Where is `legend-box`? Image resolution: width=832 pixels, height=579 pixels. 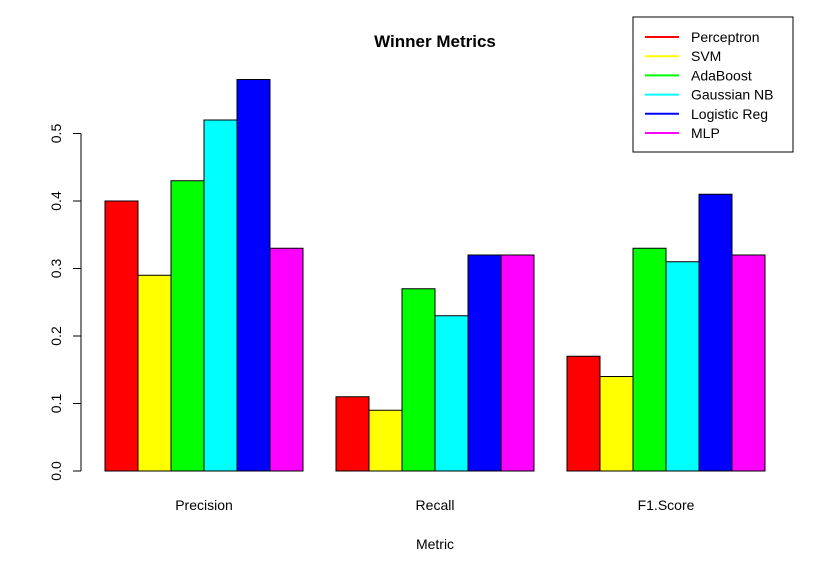 legend-box is located at coordinates (713, 84).